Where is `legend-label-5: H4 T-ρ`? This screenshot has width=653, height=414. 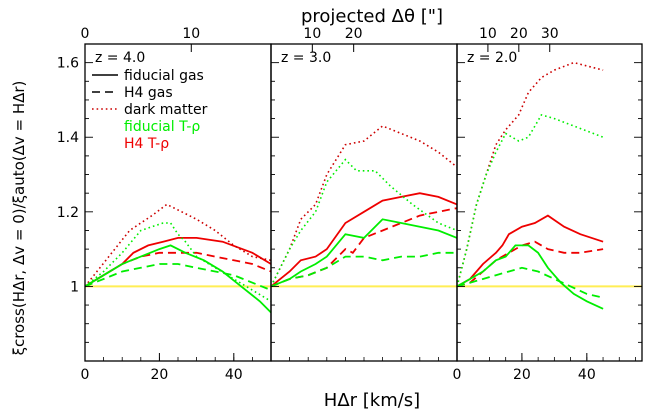
legend-label-5: H4 T-ρ is located at coordinates (146, 144).